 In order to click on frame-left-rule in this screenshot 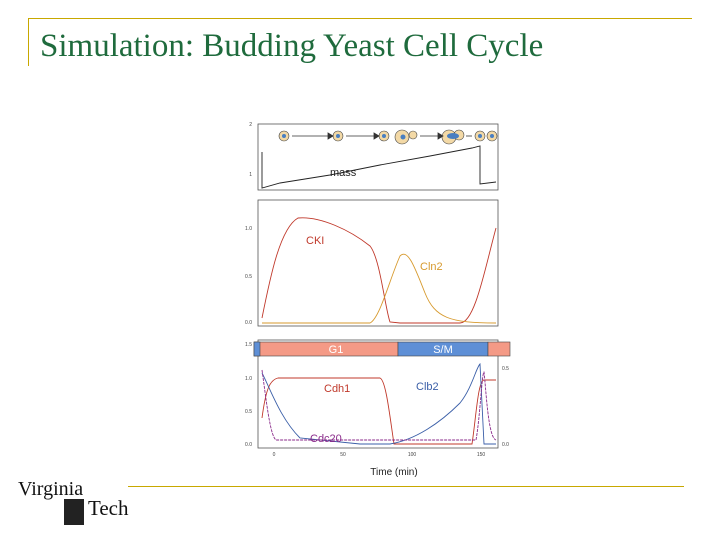, I will do `click(28, 42)`.